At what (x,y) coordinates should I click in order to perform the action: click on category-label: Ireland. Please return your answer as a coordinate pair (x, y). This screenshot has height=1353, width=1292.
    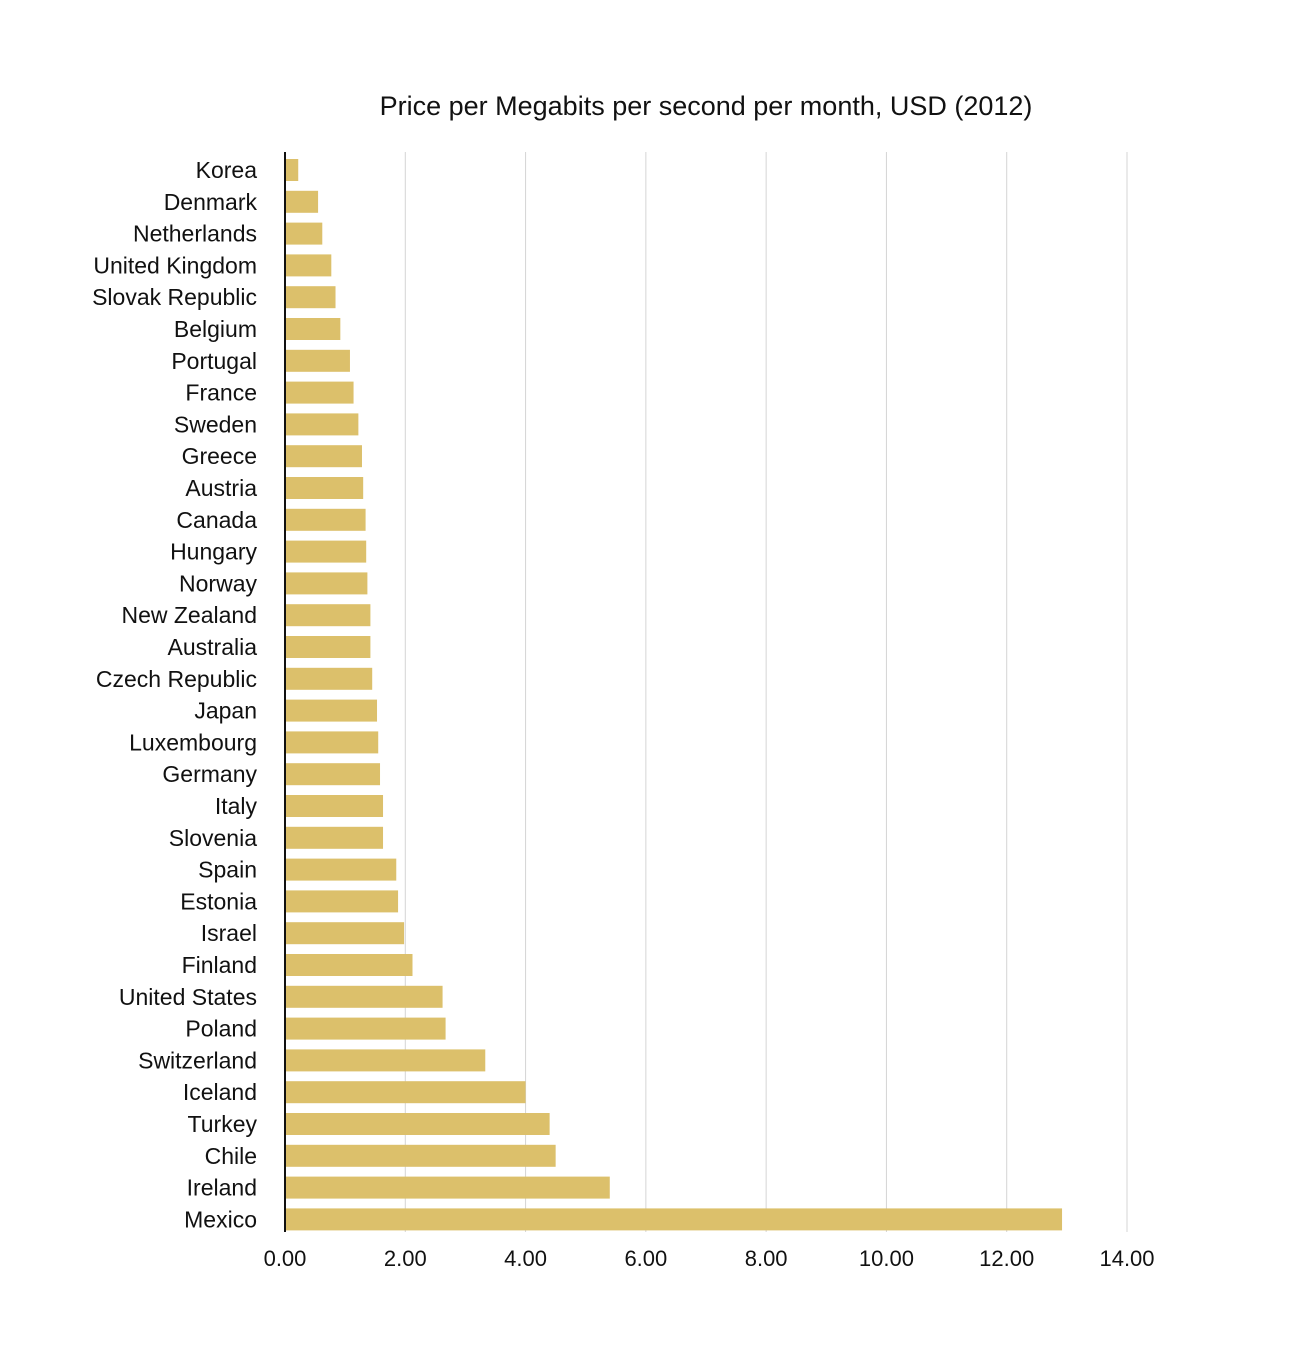
    Looking at the image, I should click on (222, 1188).